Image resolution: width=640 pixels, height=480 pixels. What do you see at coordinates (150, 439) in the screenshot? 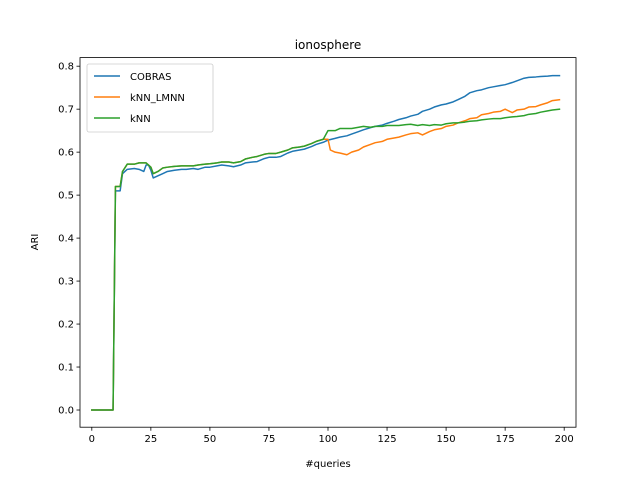
I see `x-tick-label: 25` at bounding box center [150, 439].